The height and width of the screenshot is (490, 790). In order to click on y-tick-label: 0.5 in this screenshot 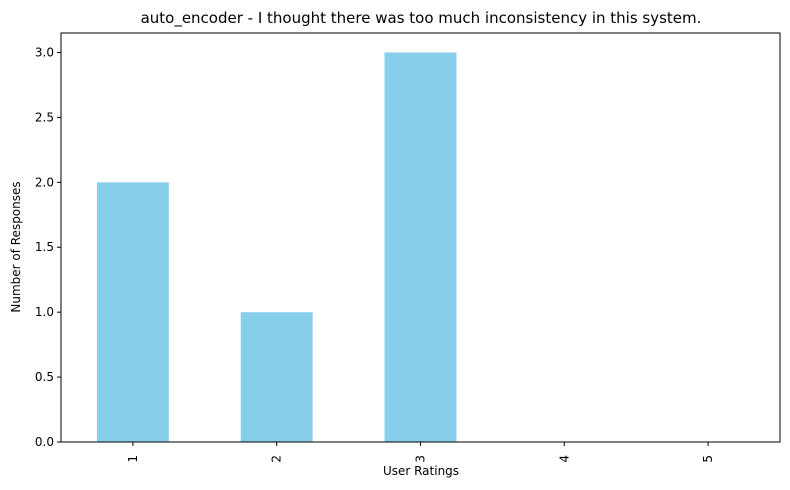, I will do `click(44, 377)`.